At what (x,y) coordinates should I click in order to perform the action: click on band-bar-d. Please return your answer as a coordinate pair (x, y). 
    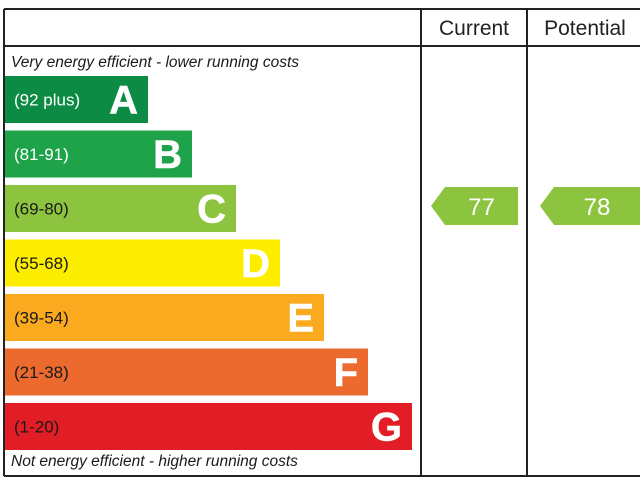
    Looking at the image, I should click on (142, 263).